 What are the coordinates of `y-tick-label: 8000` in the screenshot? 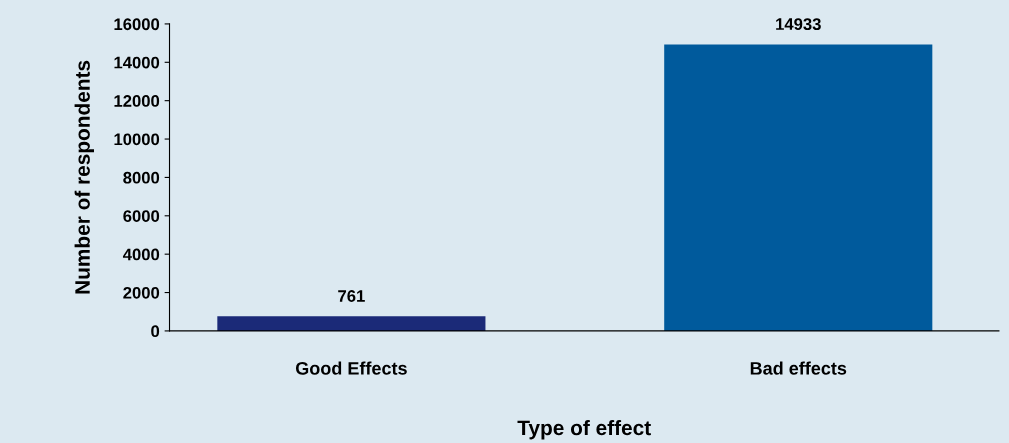 It's located at (141, 177).